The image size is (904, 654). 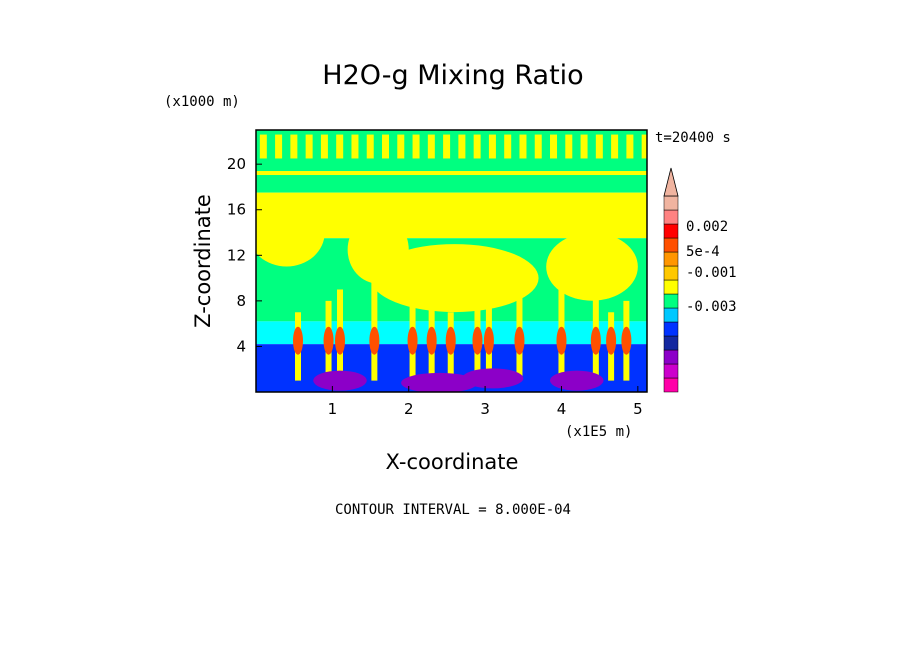 What do you see at coordinates (638, 409) in the screenshot?
I see `x-tick-label: 5` at bounding box center [638, 409].